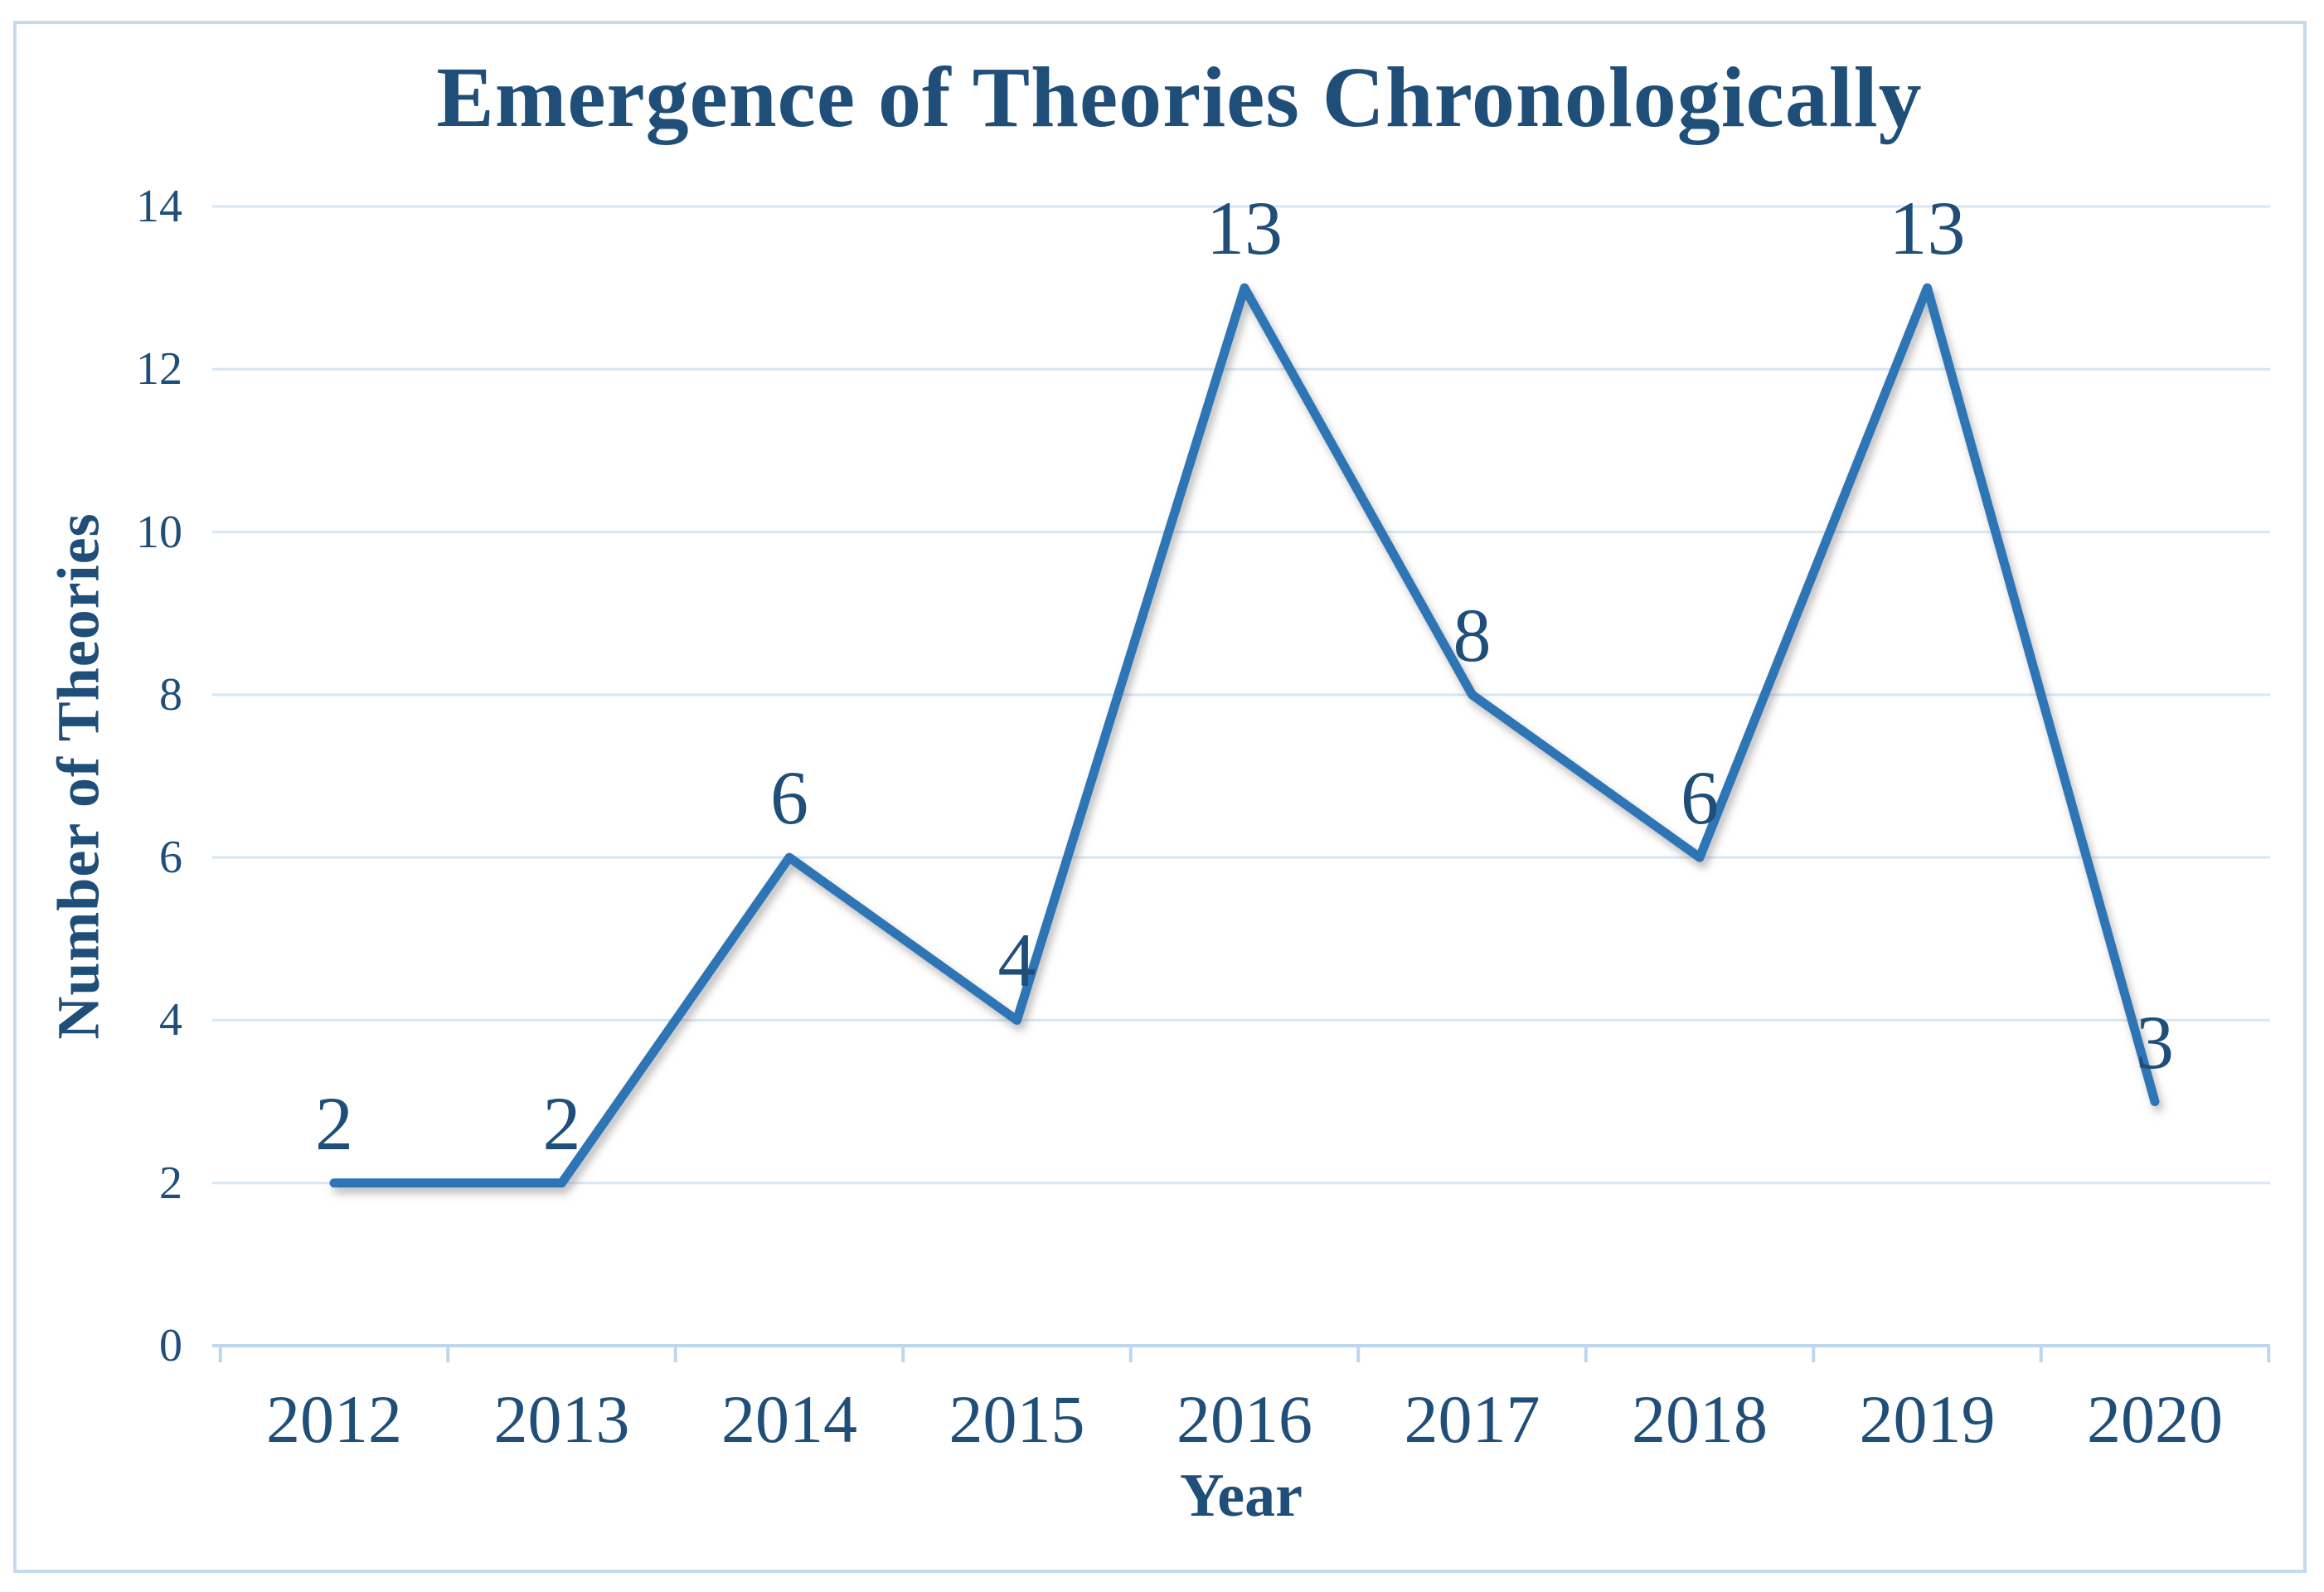 Image resolution: width=2324 pixels, height=1592 pixels. I want to click on y-tick-label: 12, so click(159, 369).